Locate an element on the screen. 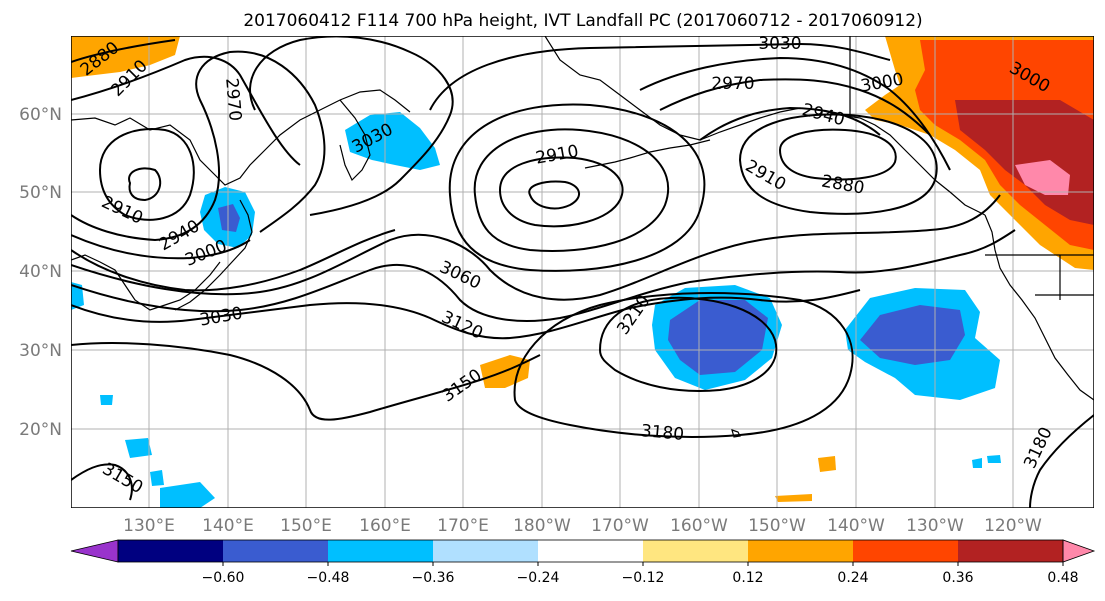 This screenshot has width=1105, height=601. lon-label-170w: 170°W is located at coordinates (620, 526).